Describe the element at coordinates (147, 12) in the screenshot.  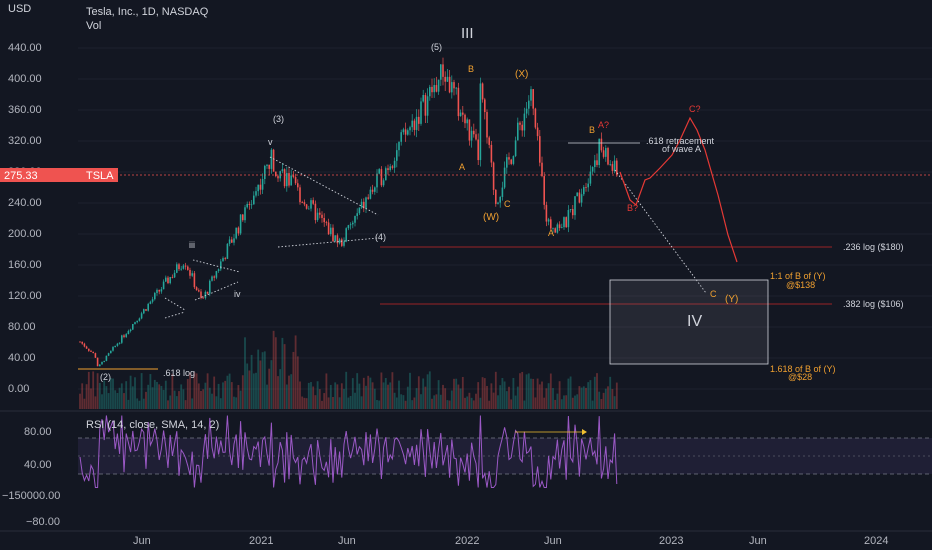
I see `symbol-title: Tesla, Inc., 1D, NASDAQ` at that location.